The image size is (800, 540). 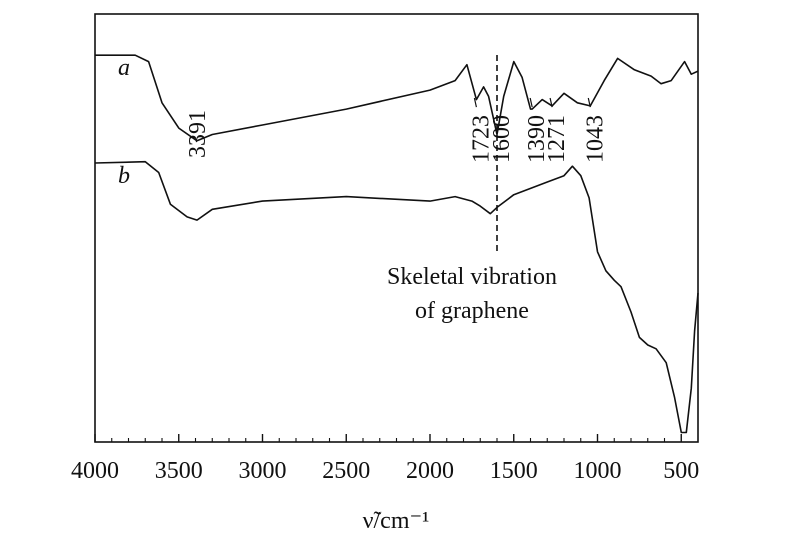 I want to click on peak-label-1271: 1271, so click(x=557, y=139).